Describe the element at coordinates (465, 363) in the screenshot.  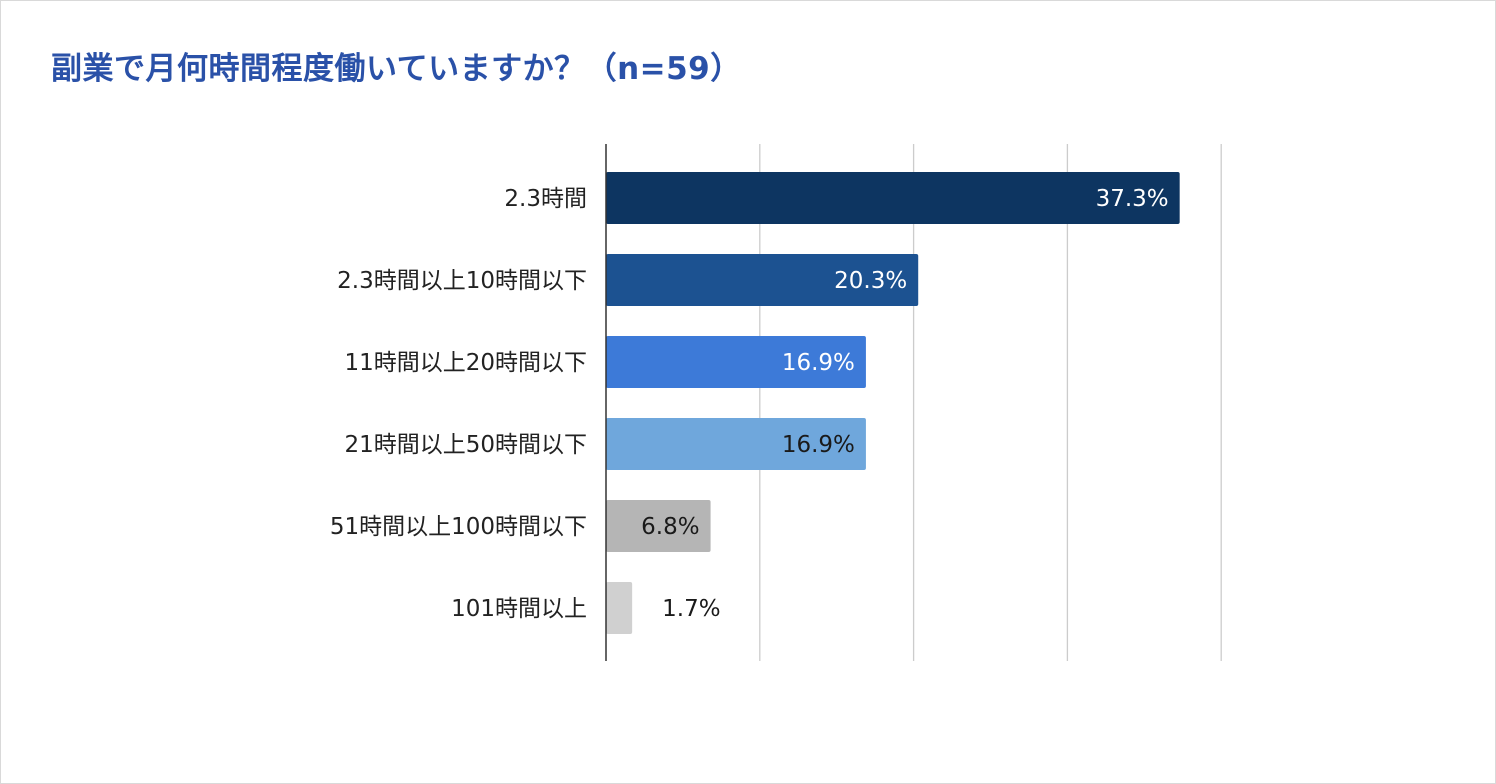
I see `category-label-3: 11時間以上20時間以下` at that location.